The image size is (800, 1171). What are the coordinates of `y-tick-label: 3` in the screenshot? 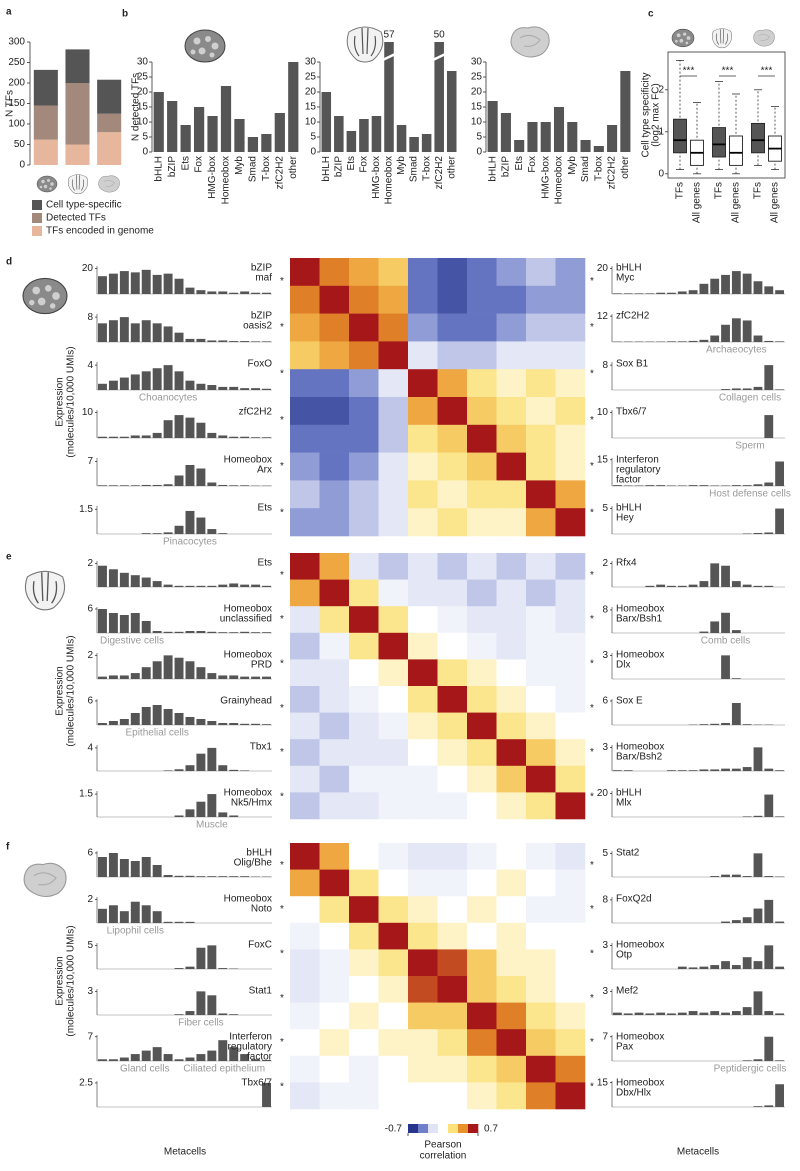 It's located at (605, 991).